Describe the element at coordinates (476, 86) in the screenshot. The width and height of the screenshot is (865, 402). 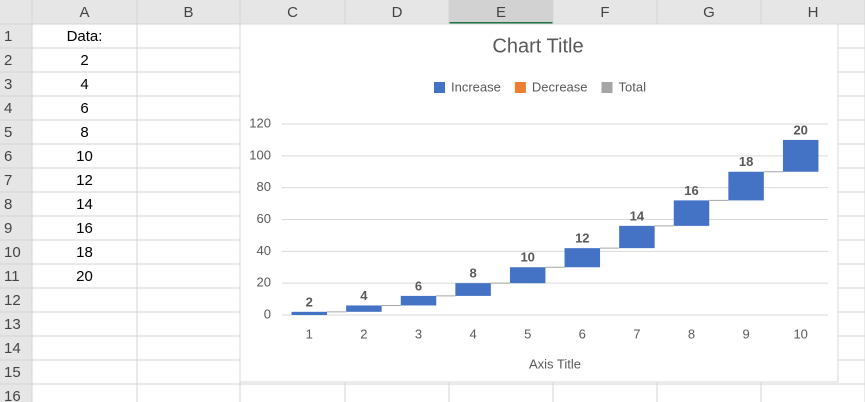
I see `legend-label: Increase` at that location.